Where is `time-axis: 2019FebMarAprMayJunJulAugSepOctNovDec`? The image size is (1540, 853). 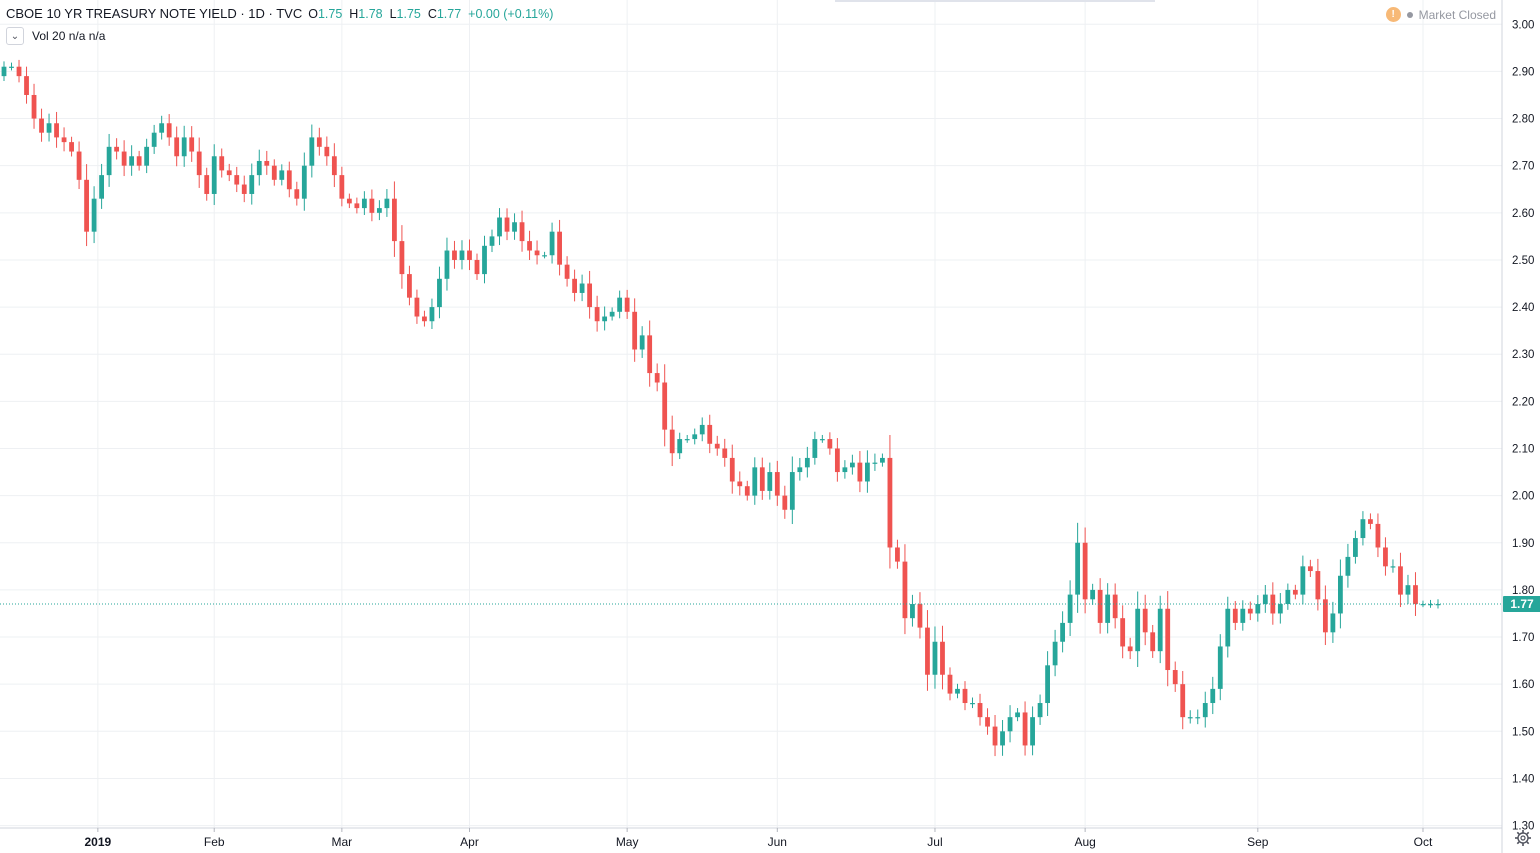
time-axis: 2019FebMarAprMayJunJulAugSepOctNovDec is located at coordinates (812, 838).